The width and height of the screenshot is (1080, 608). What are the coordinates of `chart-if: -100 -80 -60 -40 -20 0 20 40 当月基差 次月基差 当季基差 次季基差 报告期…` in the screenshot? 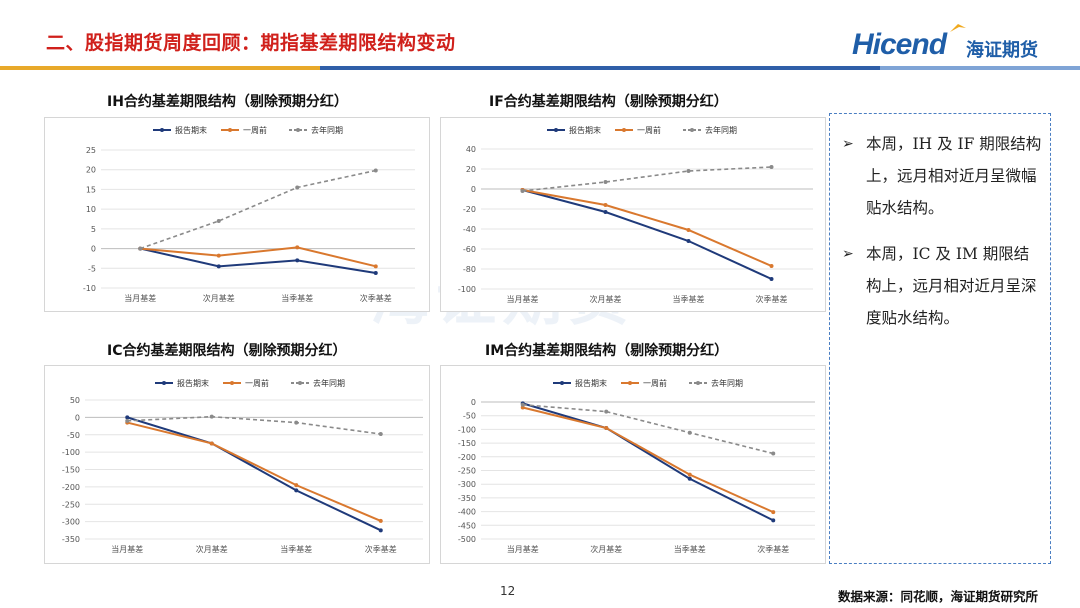 It's located at (635, 214).